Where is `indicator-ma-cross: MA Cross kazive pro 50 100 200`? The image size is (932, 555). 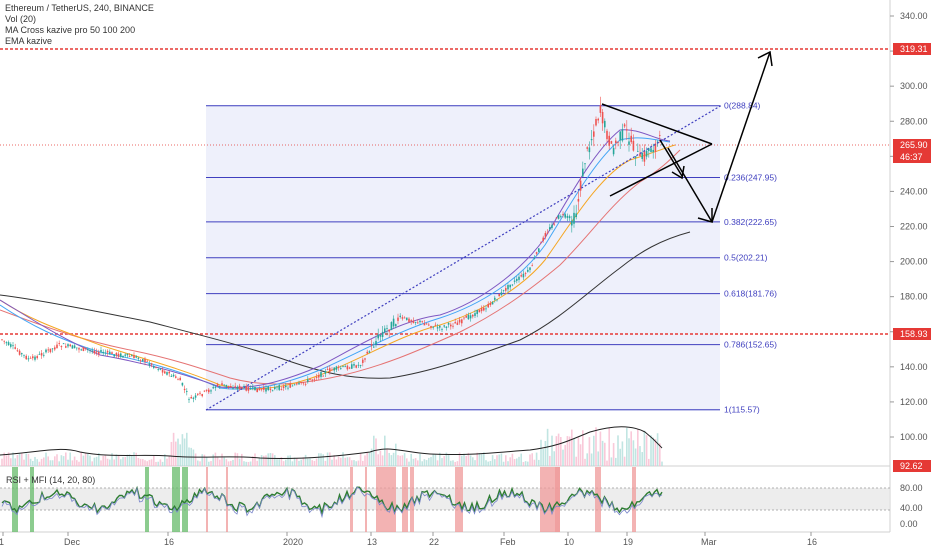 indicator-ma-cross: MA Cross kazive pro 50 100 200 is located at coordinates (70, 30).